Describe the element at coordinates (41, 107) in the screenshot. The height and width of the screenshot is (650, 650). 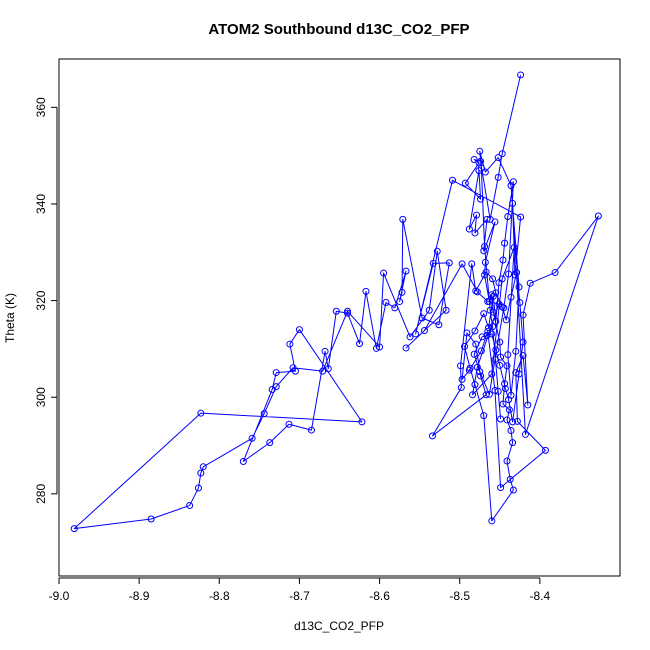
I see `y-tick-label: 360` at that location.